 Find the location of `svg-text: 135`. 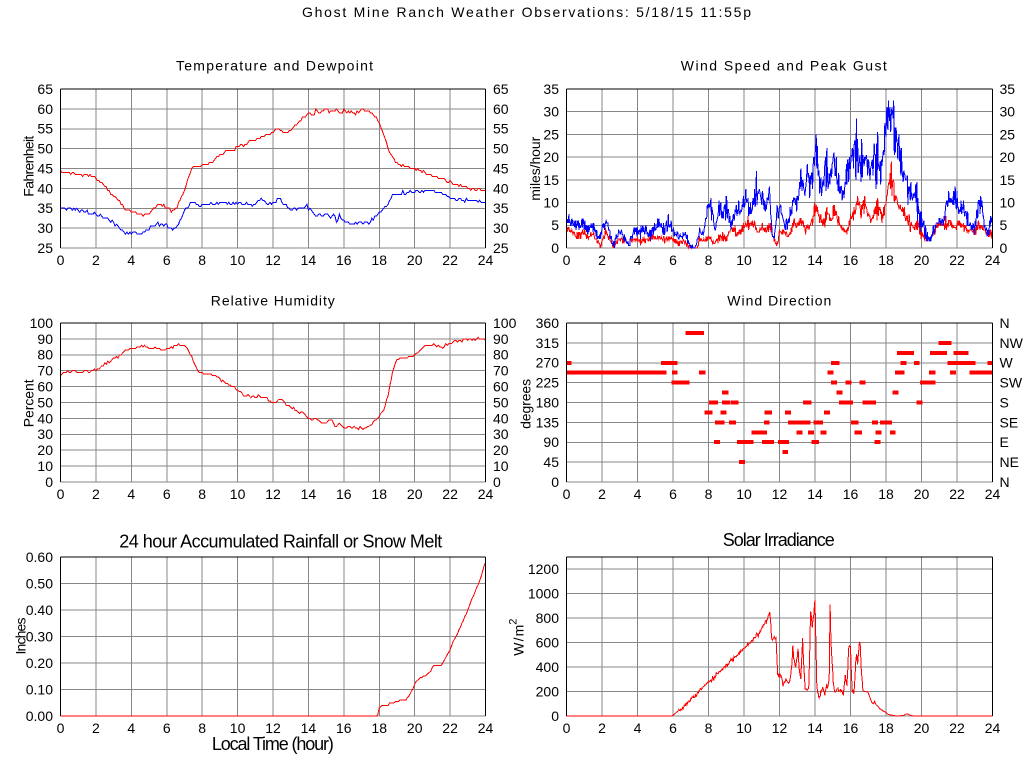

svg-text: 135 is located at coordinates (548, 422).